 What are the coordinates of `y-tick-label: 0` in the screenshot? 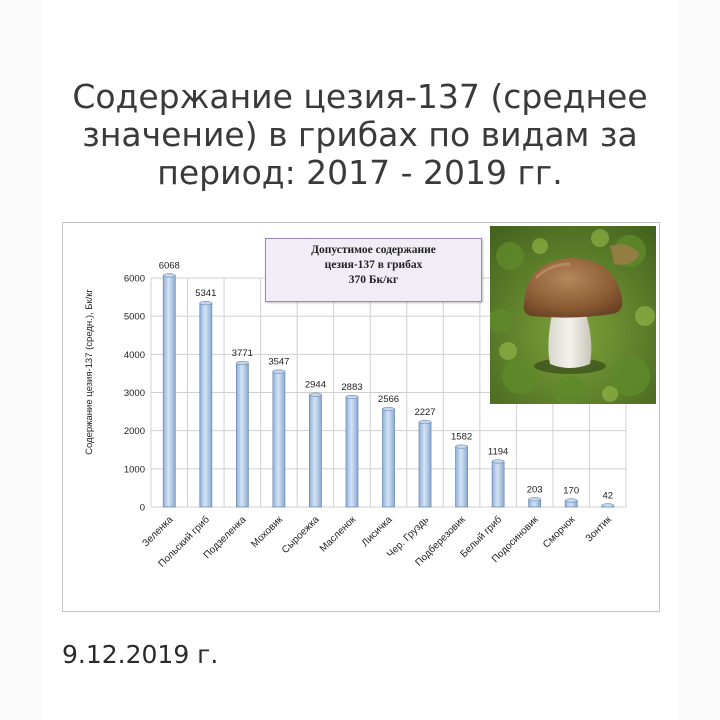 It's located at (142, 508).